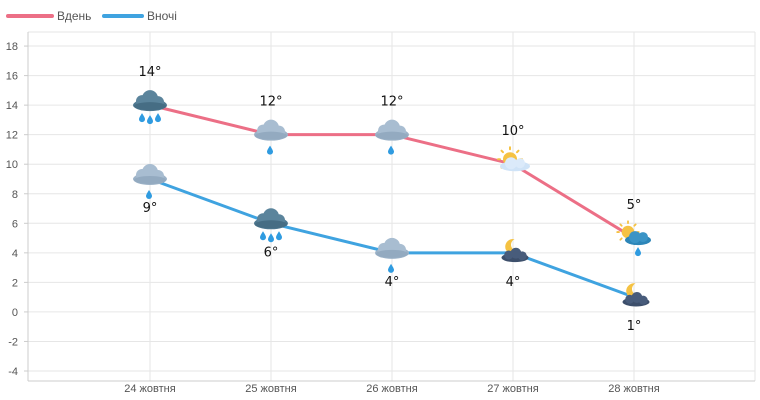 The height and width of the screenshot is (400, 760). What do you see at coordinates (12, 106) in the screenshot?
I see `y-tick-label: 14` at bounding box center [12, 106].